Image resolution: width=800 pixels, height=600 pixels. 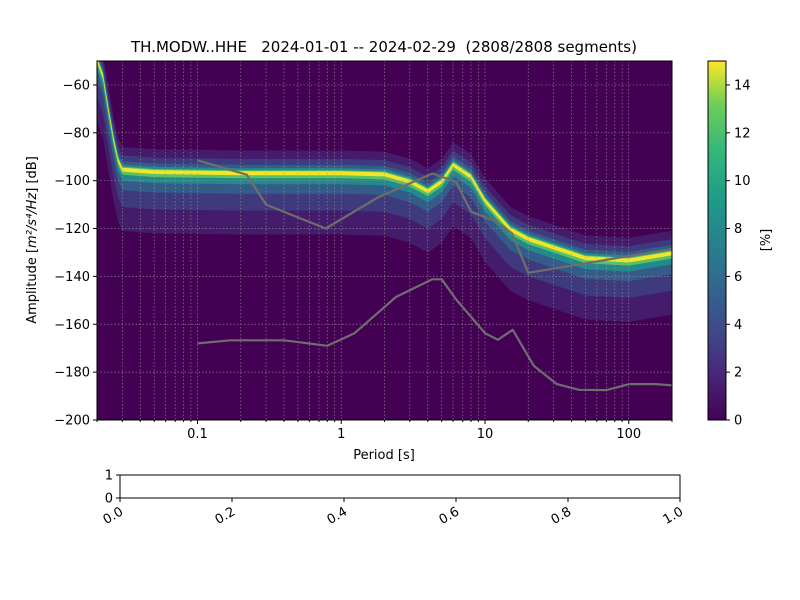 I want to click on colorbar-tick-label: 0, so click(x=738, y=421).